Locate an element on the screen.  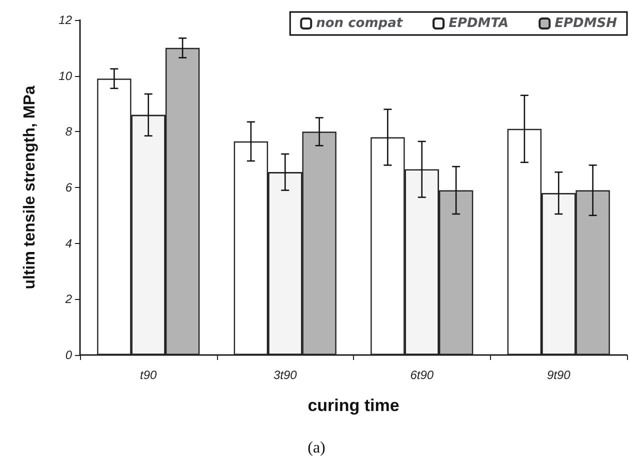
y-tick-label: 8 is located at coordinates (68, 131).